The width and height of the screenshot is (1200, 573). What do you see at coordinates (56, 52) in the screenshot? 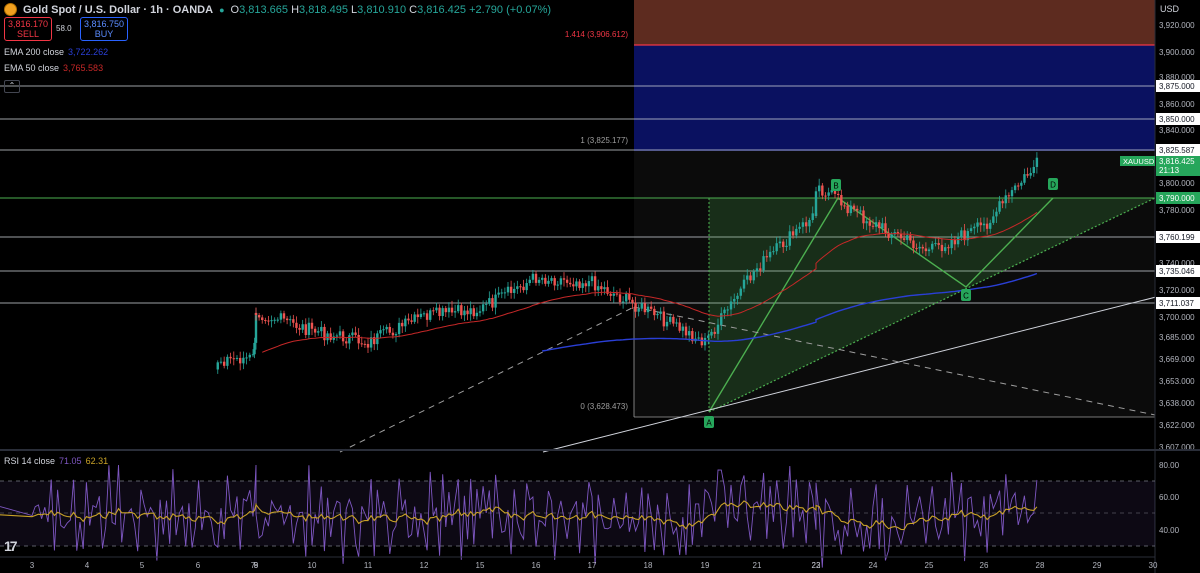
I see `ema200-legend: EMA 200 close 3,722.262` at bounding box center [56, 52].